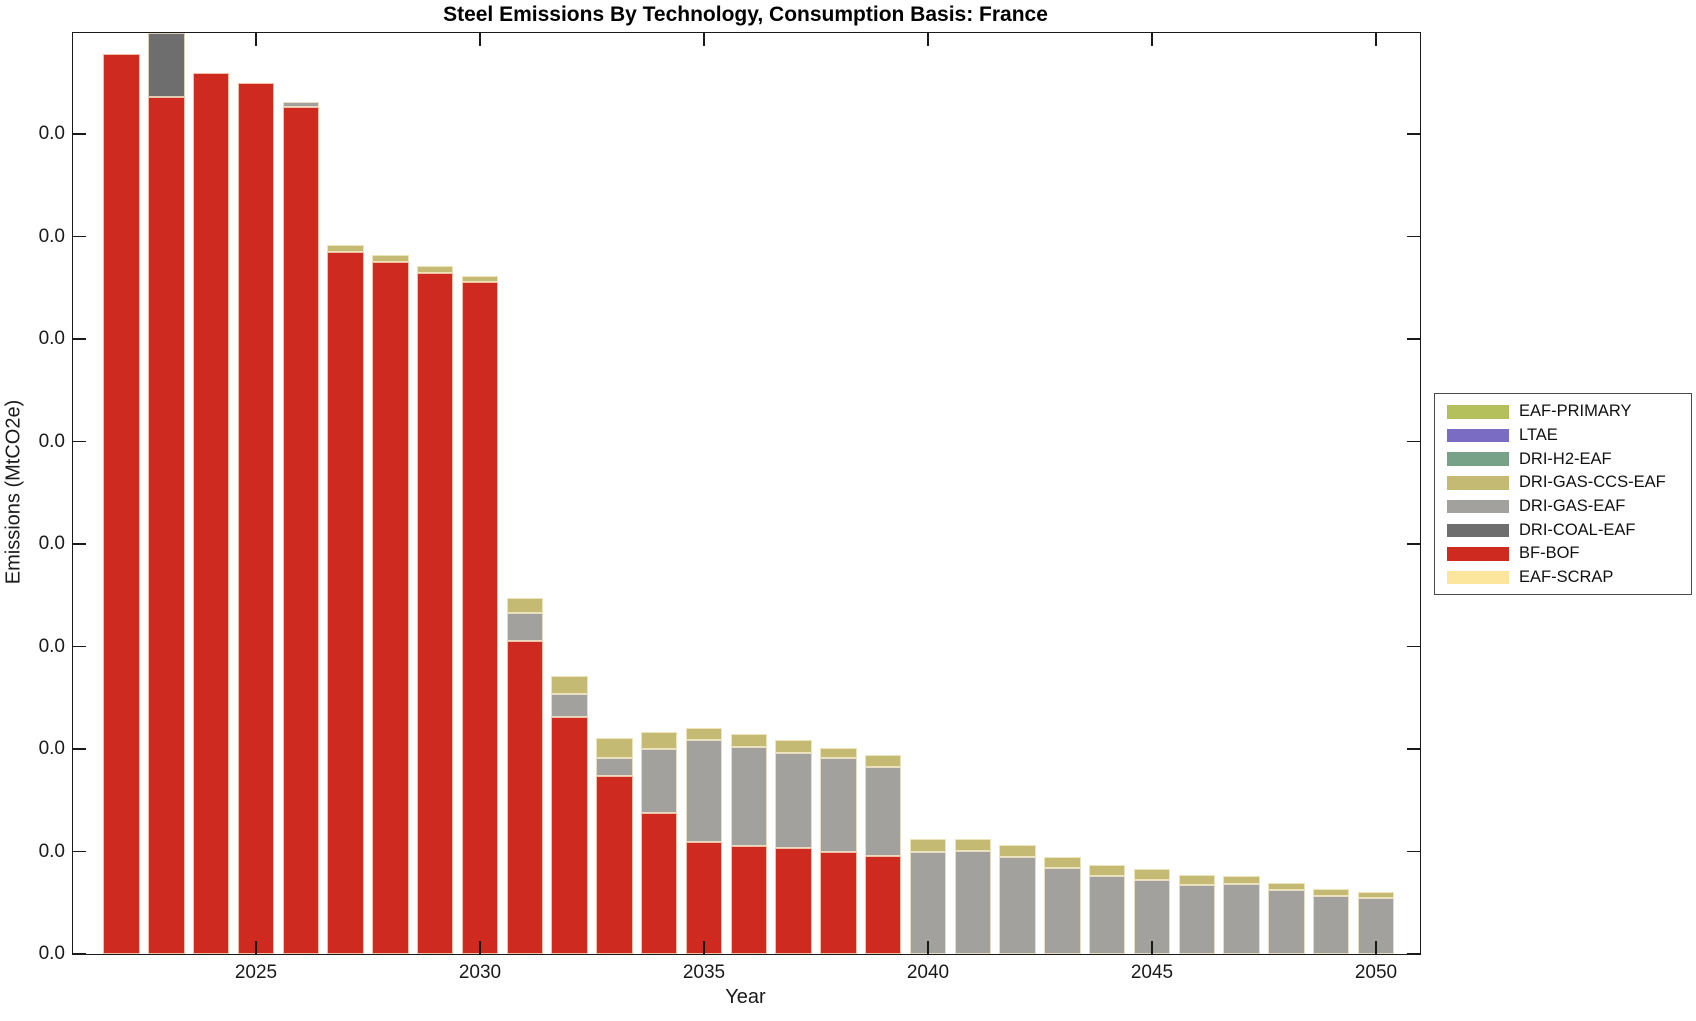 Image resolution: width=1696 pixels, height=1021 pixels. I want to click on bar-segment-dri-gas-eaf-2033, so click(614, 767).